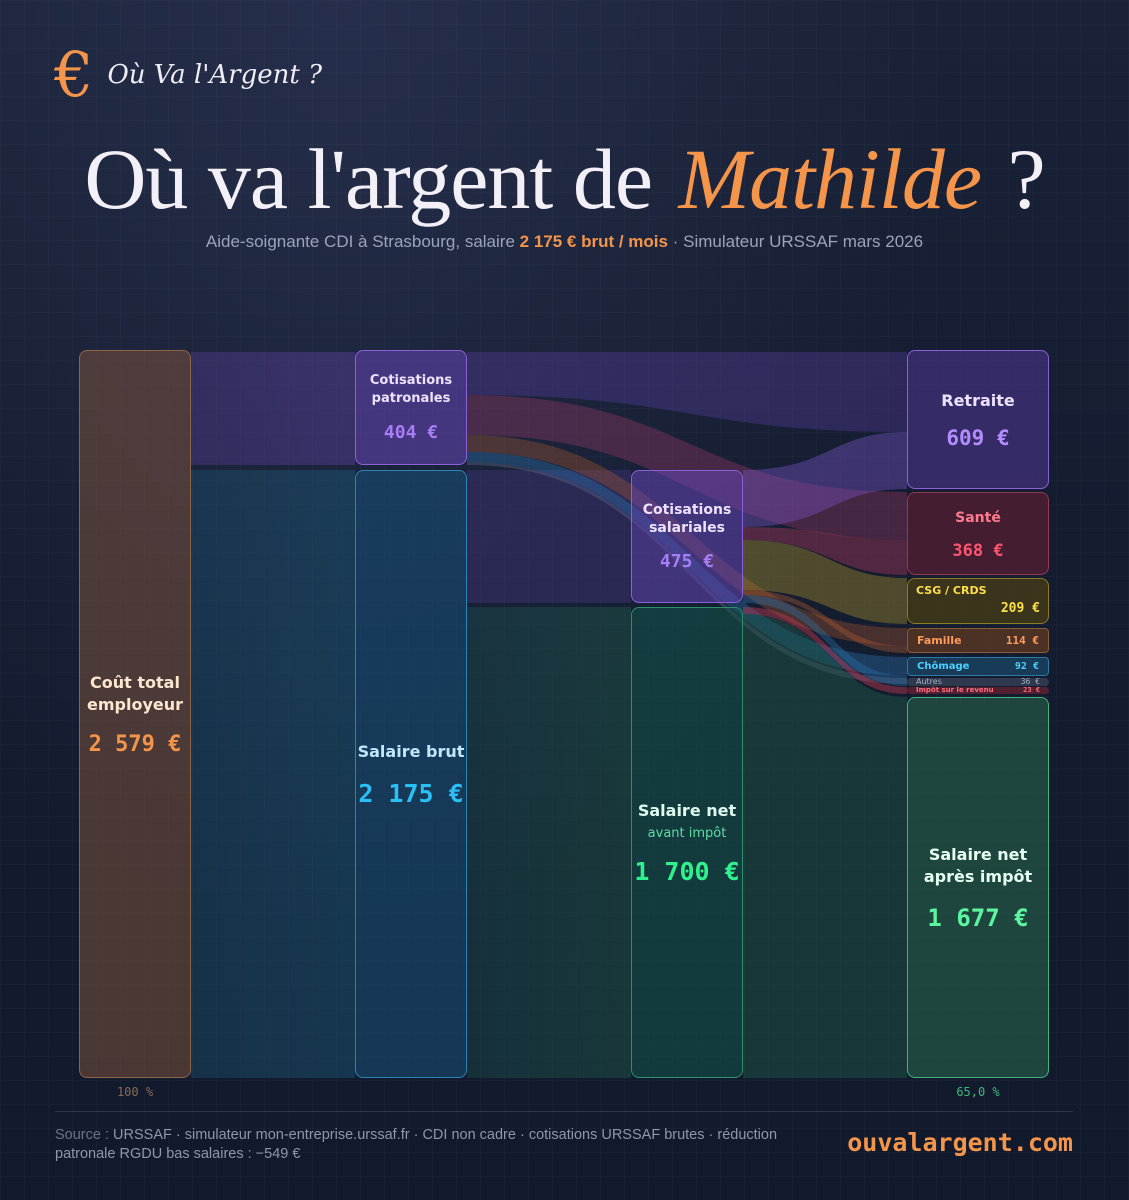 Image resolution: width=1129 pixels, height=1200 pixels. What do you see at coordinates (215, 75) in the screenshot?
I see `brand-name: Où Va l'Argent ?` at bounding box center [215, 75].